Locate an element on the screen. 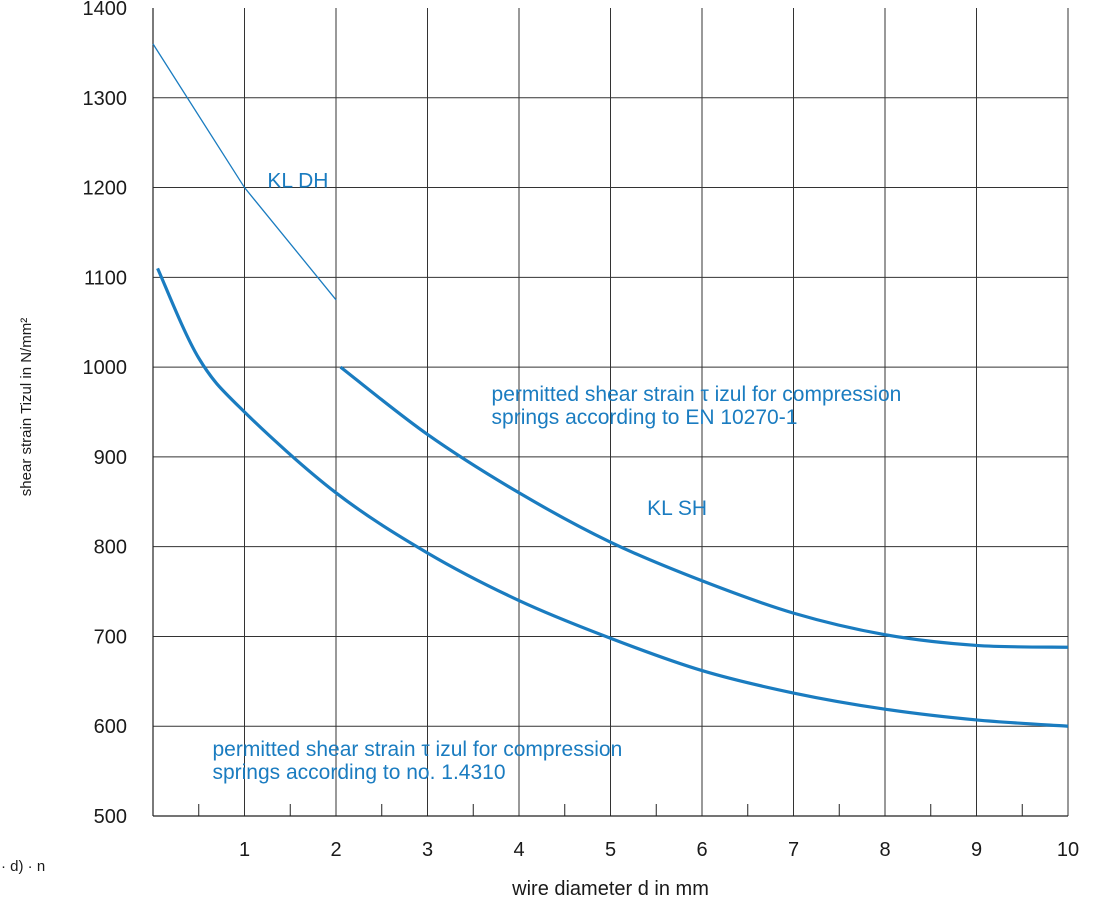  y-tick-label: 1300 is located at coordinates (105, 99).